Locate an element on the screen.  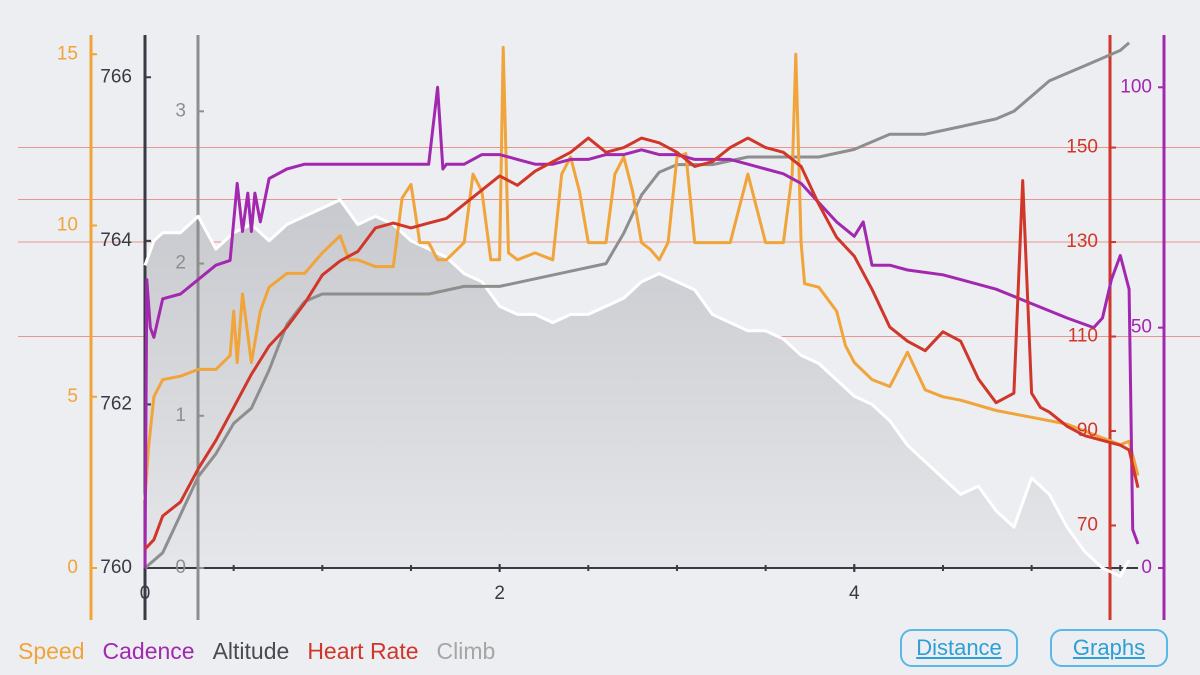
heart_rate-tick-label: 150 is located at coordinates (1082, 147).